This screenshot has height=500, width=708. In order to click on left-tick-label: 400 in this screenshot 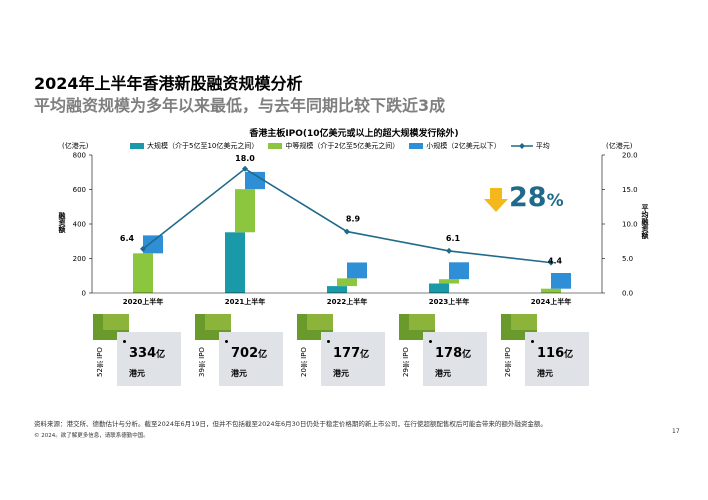, I will do `click(79, 225)`.